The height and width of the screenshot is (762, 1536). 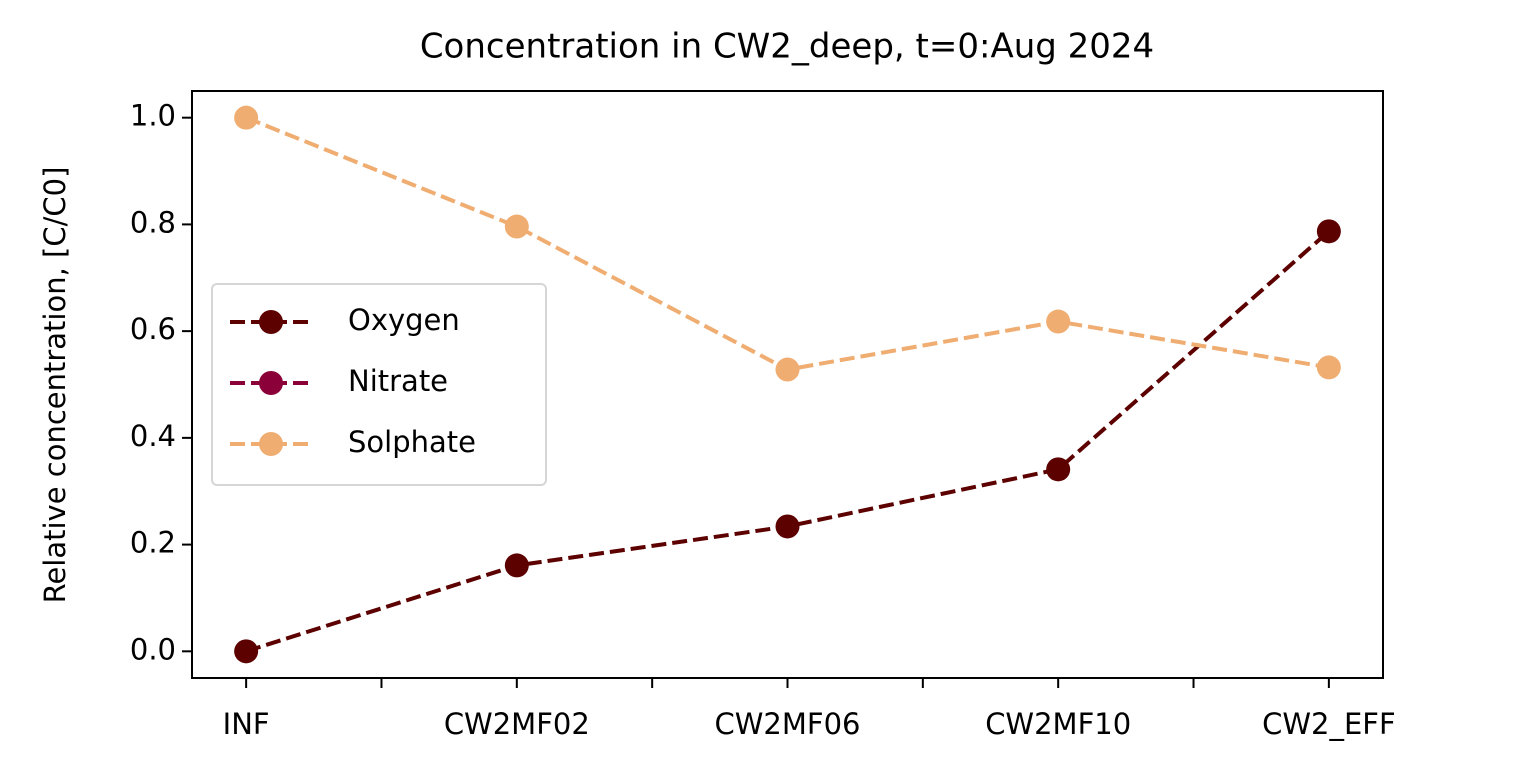 What do you see at coordinates (404, 320) in the screenshot?
I see `legend-label: Oxygen` at bounding box center [404, 320].